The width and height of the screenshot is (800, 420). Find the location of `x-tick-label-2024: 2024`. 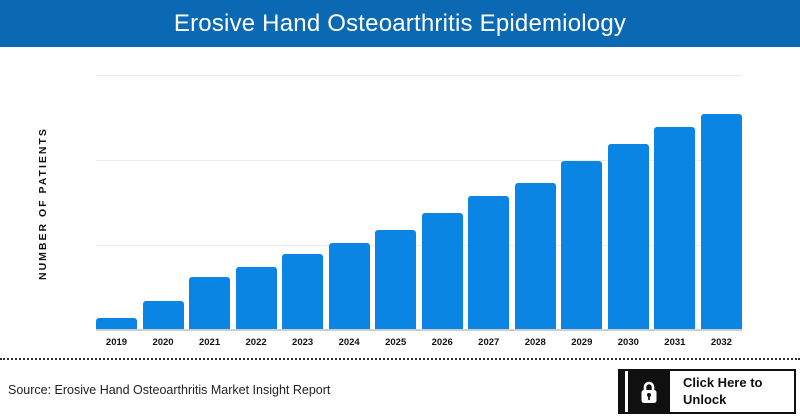

x-tick-label-2024: 2024 is located at coordinates (349, 342).